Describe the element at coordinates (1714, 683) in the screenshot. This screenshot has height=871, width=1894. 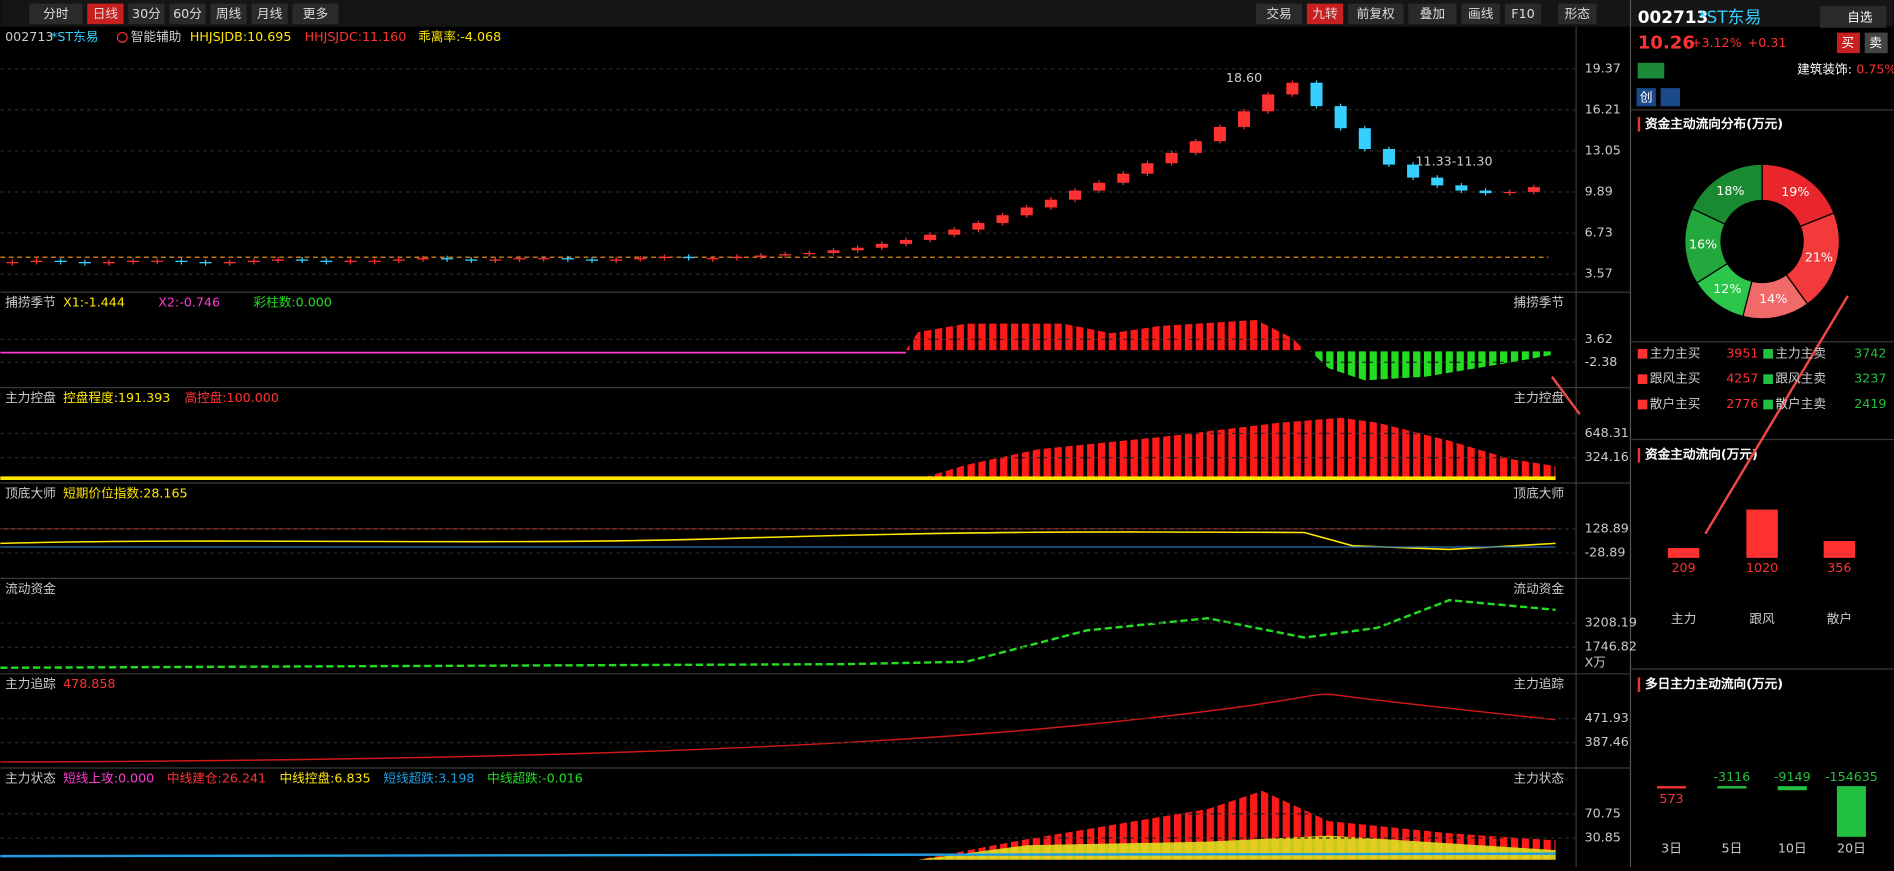
I see `section-title: 多日主力主动流向(万元)` at that location.